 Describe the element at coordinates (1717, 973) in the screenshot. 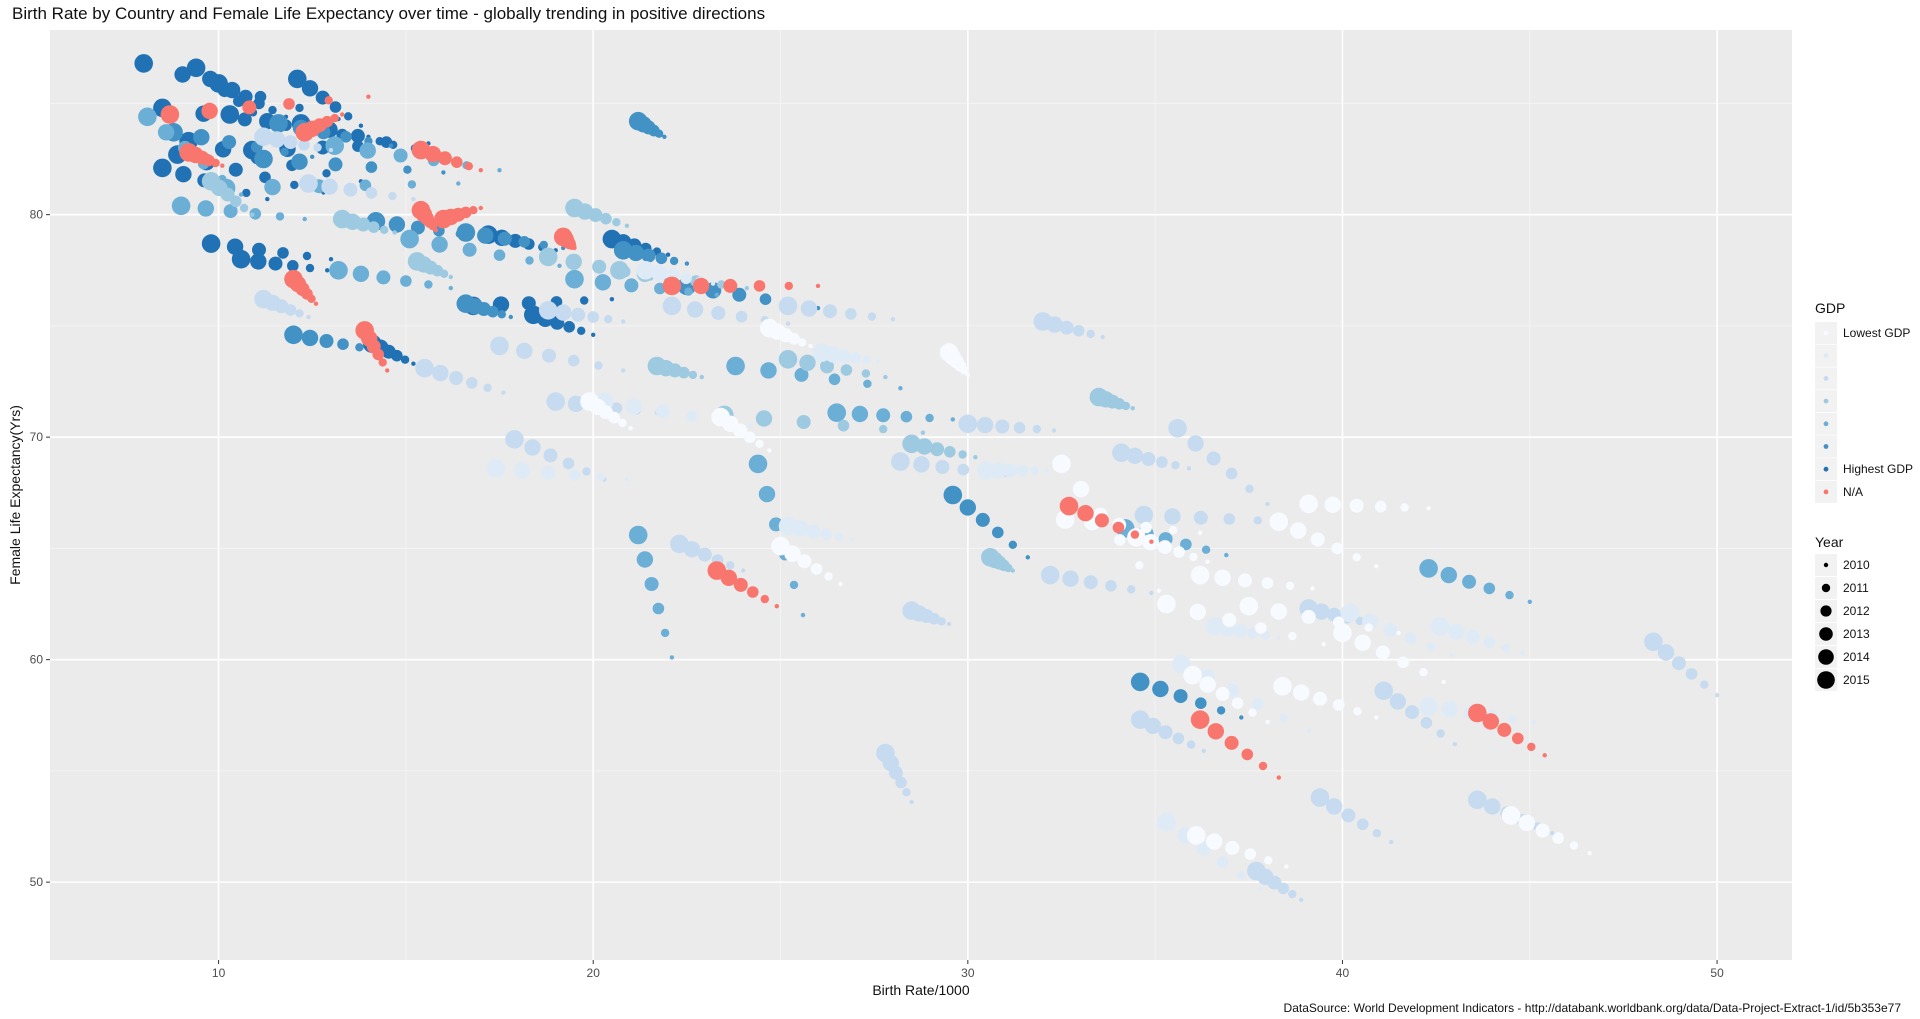

I see `x-tick-label: 50` at that location.